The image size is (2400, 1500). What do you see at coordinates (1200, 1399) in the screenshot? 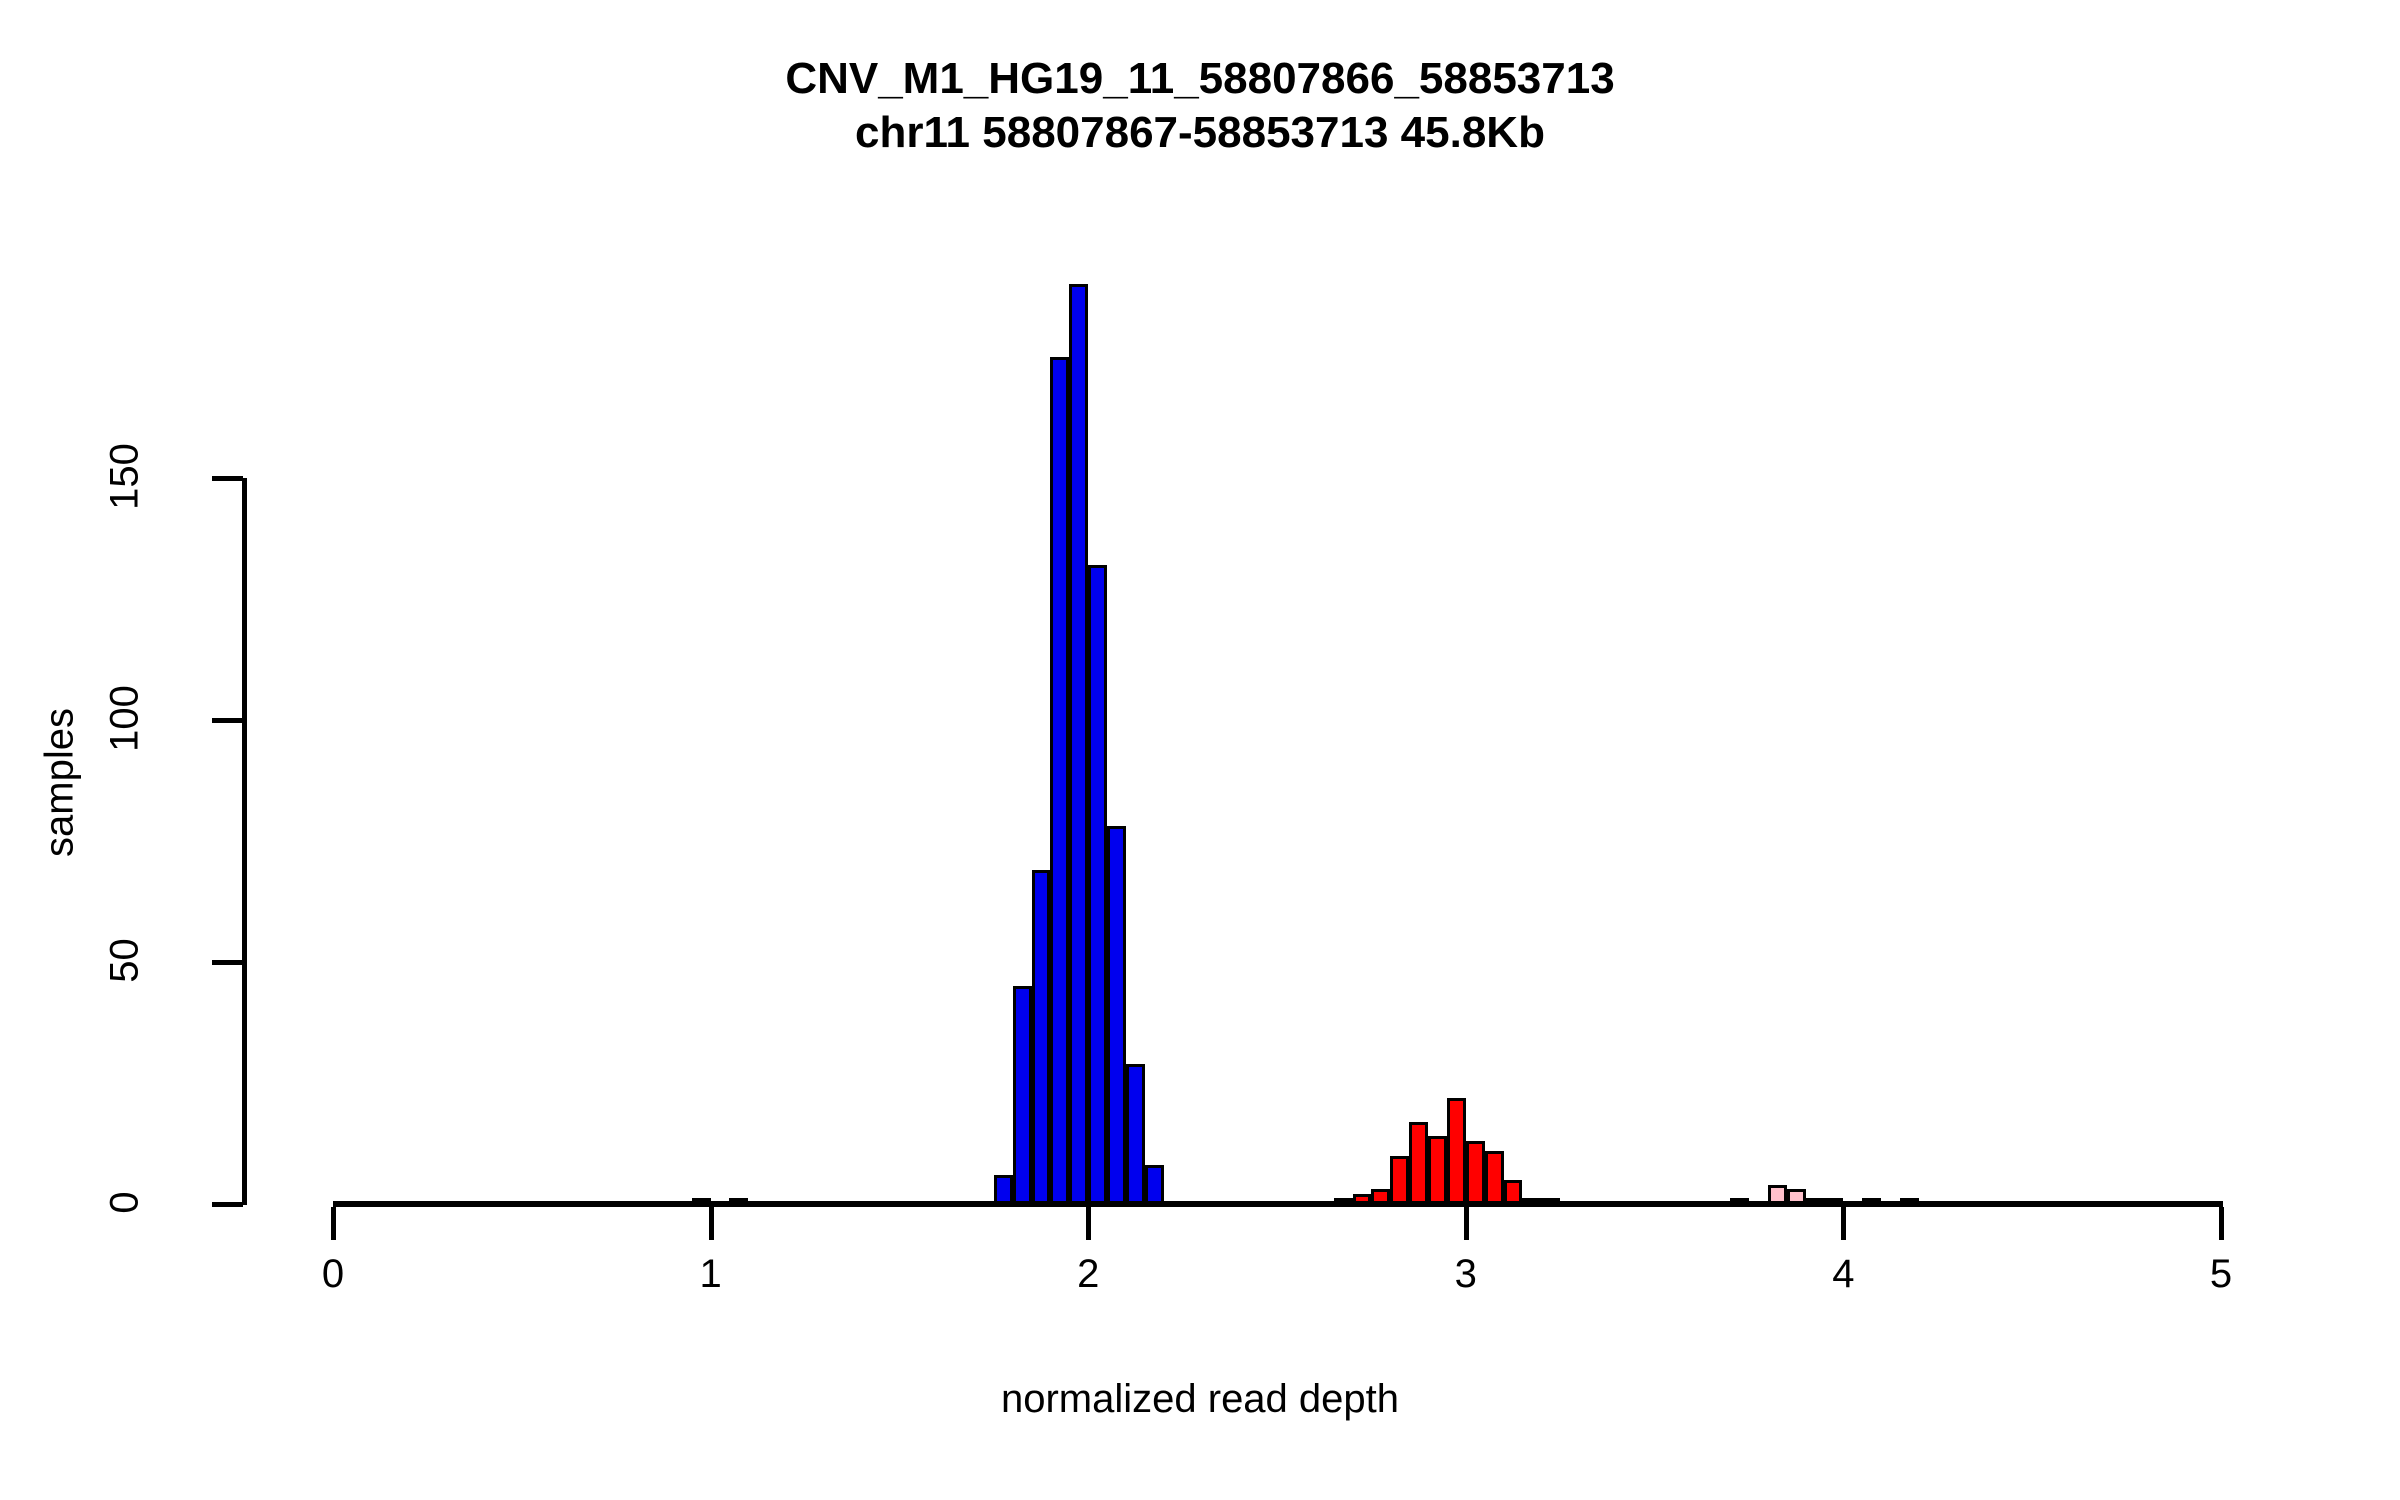
I see `x-axis-title: normalized read depth` at bounding box center [1200, 1399].